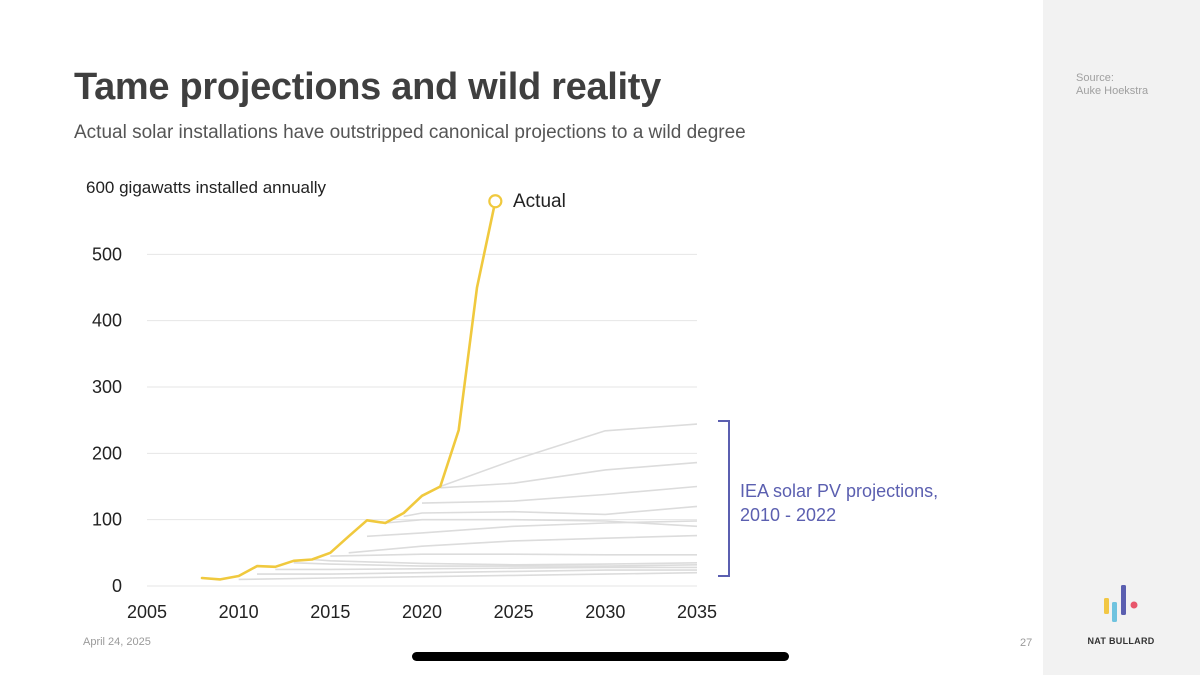 The height and width of the screenshot is (675, 1200). I want to click on projection-lines, so click(468, 502).